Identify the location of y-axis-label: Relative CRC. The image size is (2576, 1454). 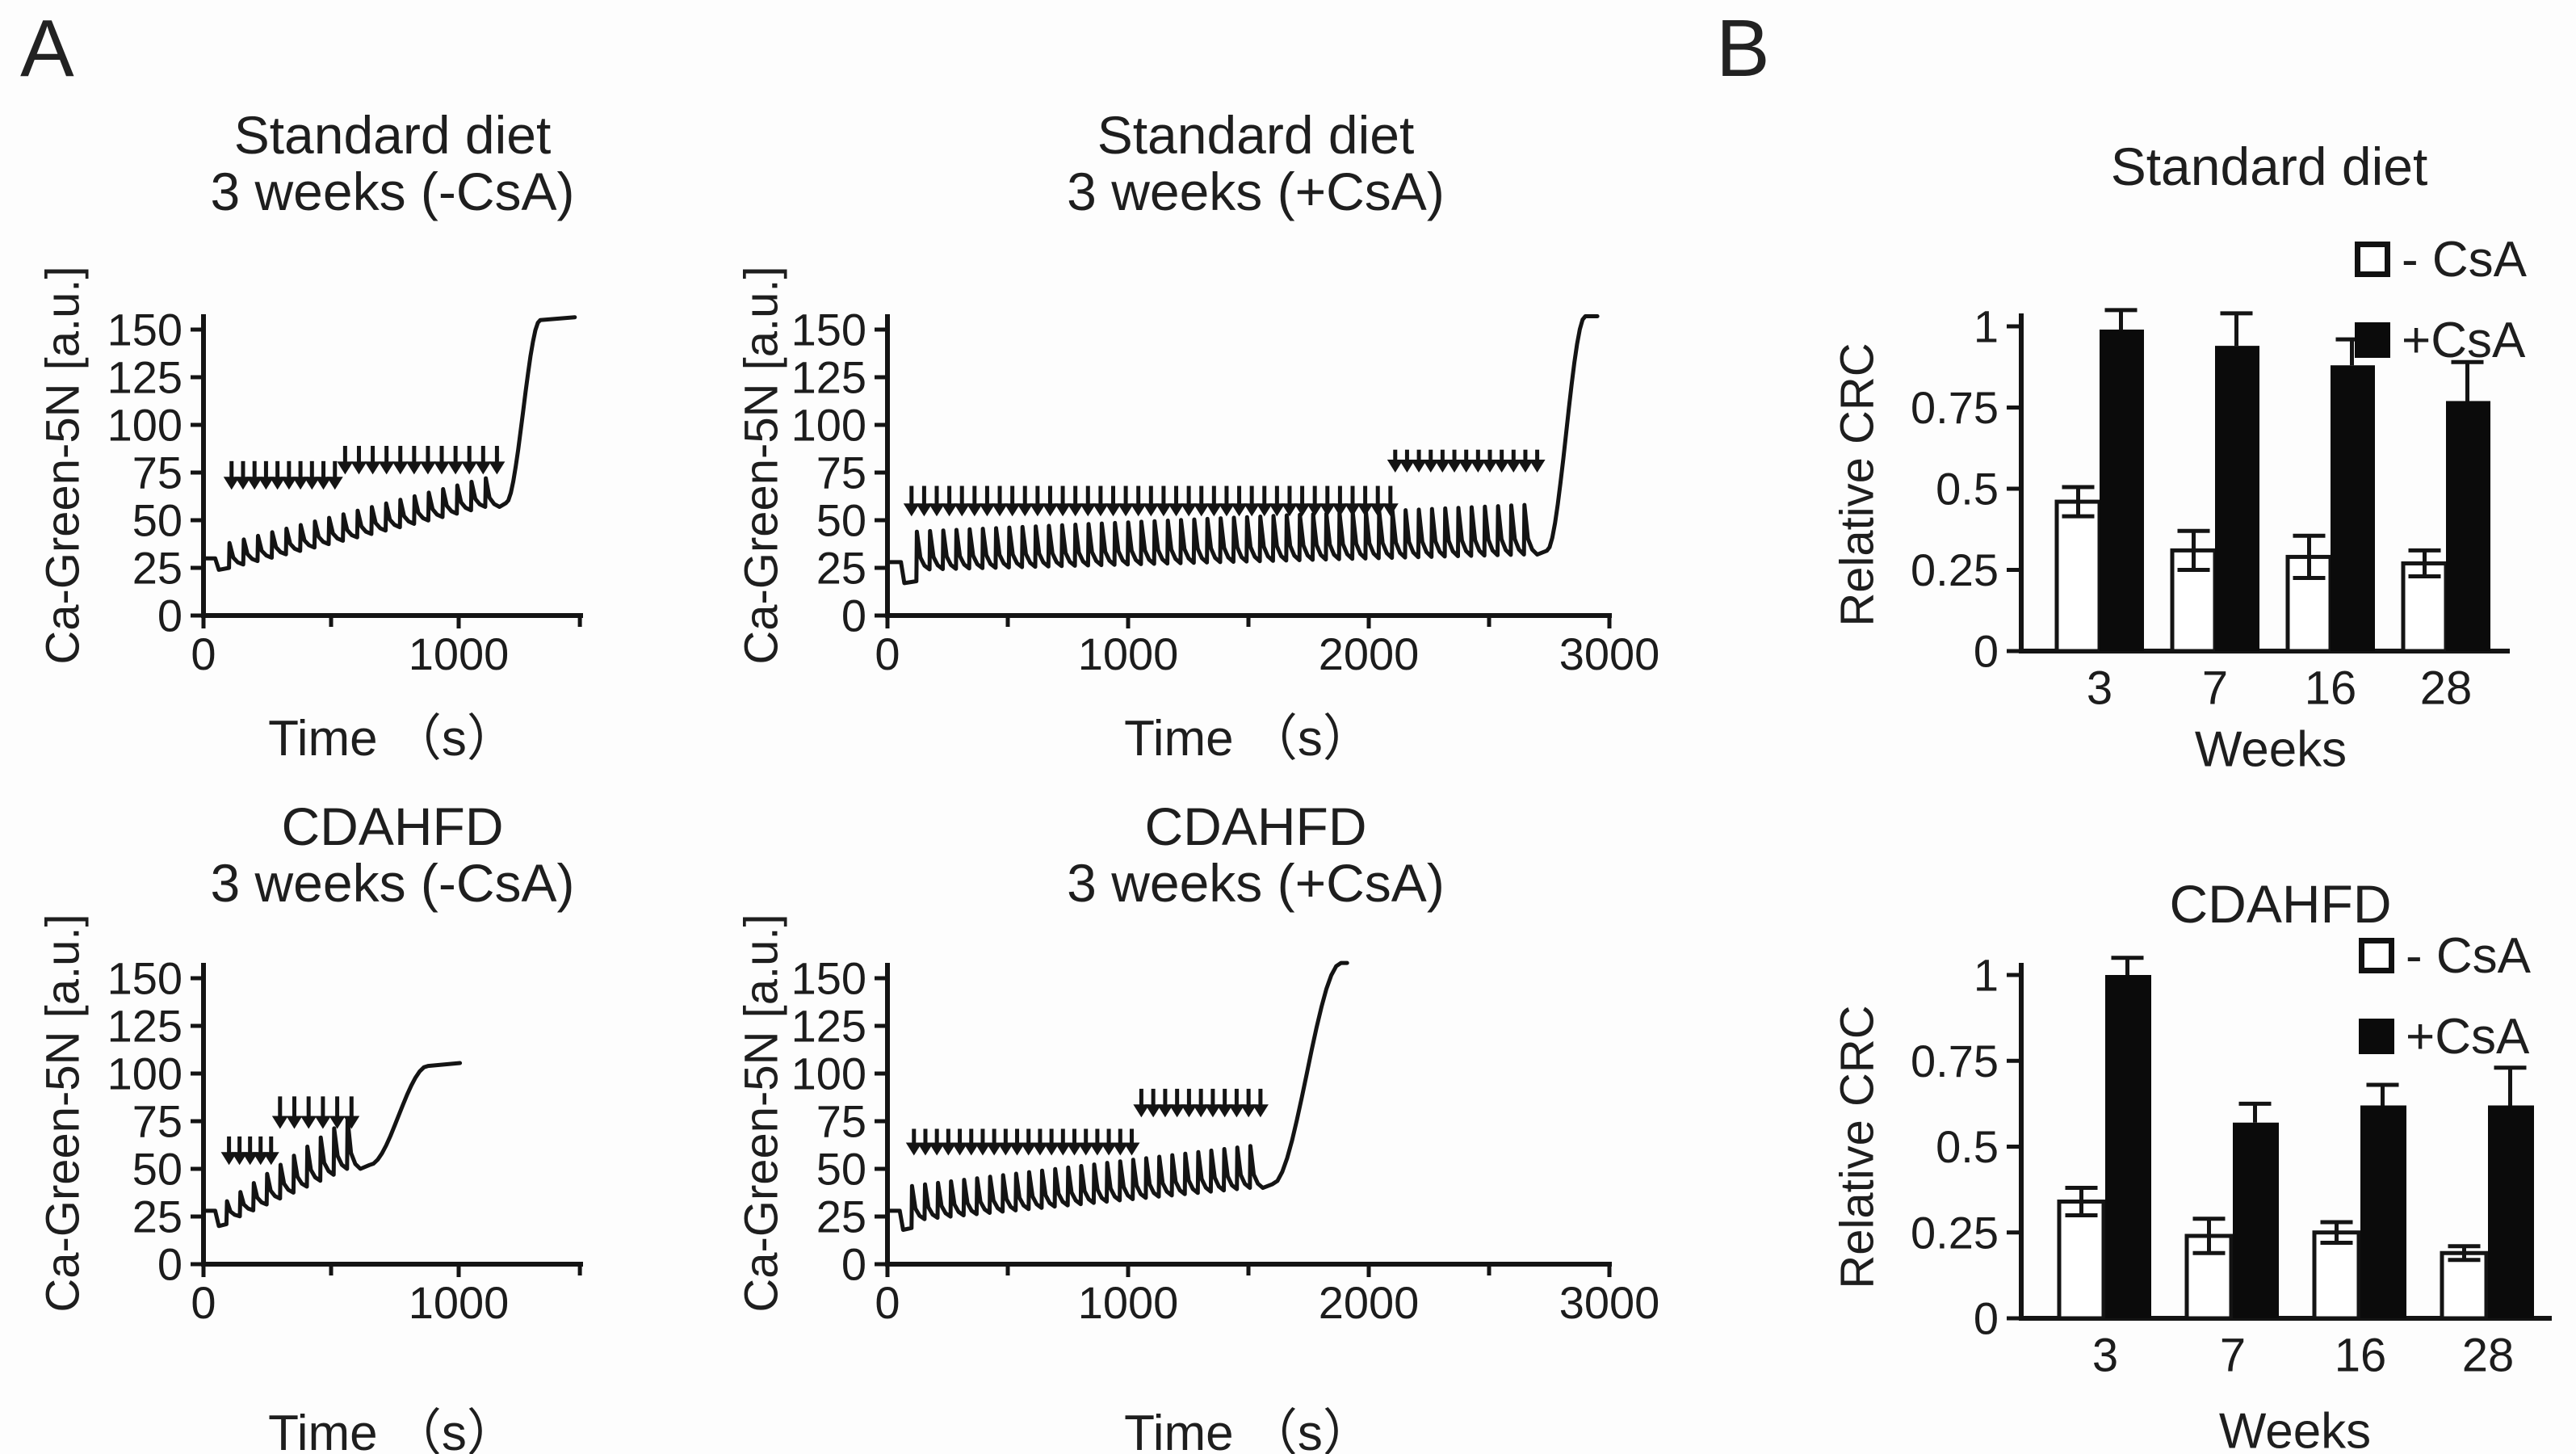
(1857, 1147).